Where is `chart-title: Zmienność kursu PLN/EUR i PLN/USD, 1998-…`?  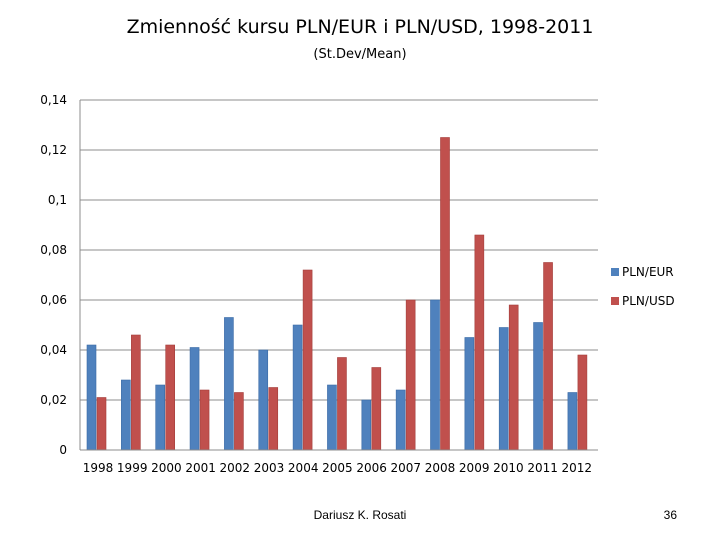 chart-title: Zmienność kursu PLN/EUR i PLN/USD, 1998-… is located at coordinates (360, 27).